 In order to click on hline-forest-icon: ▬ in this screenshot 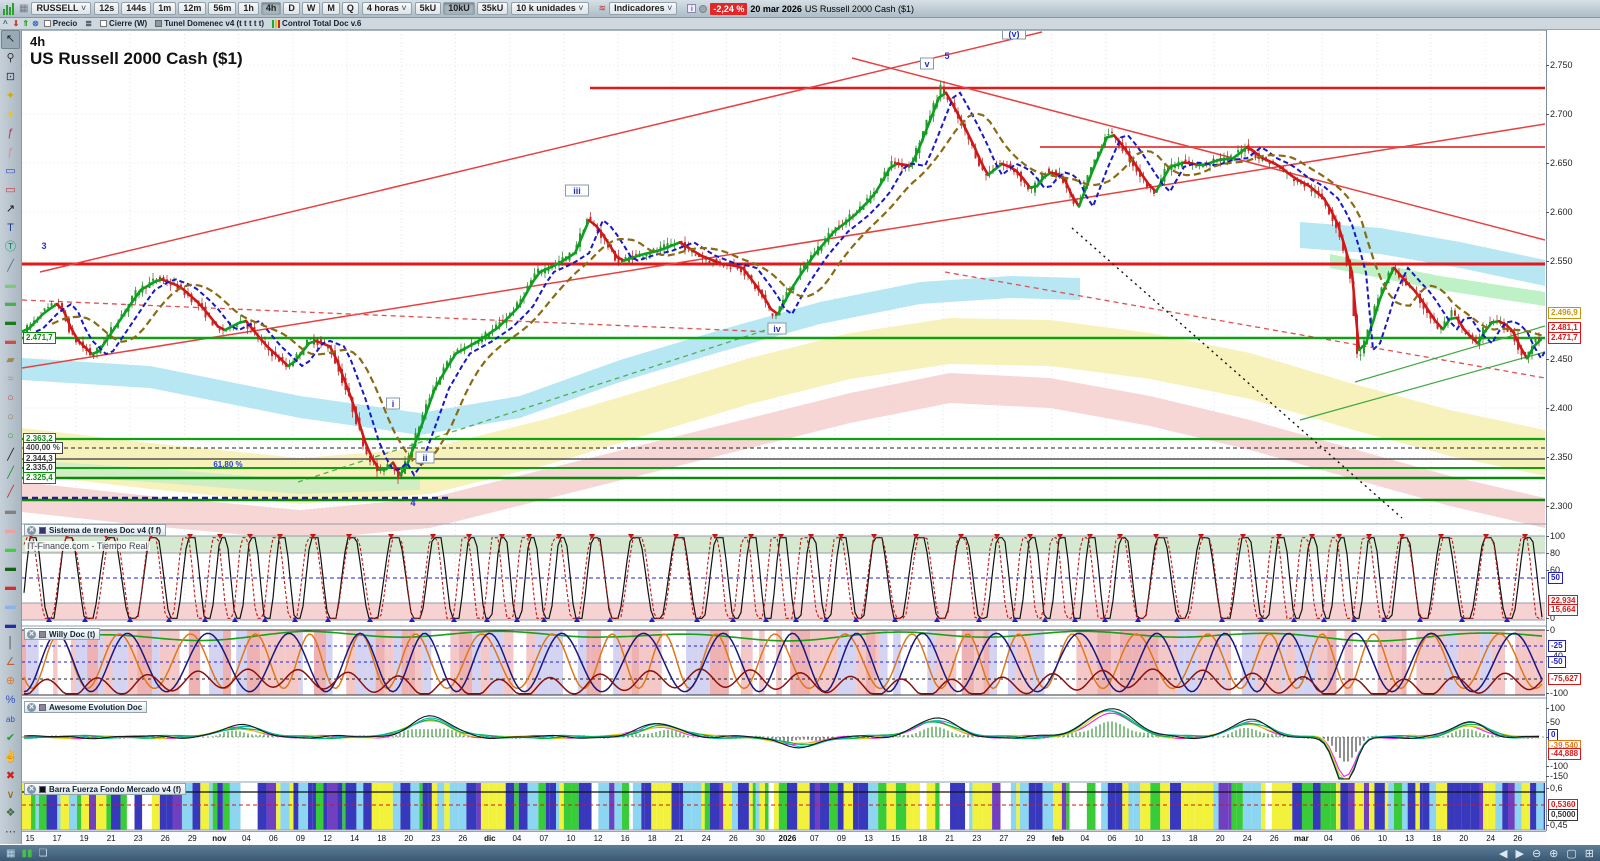, I will do `click(10, 567)`.